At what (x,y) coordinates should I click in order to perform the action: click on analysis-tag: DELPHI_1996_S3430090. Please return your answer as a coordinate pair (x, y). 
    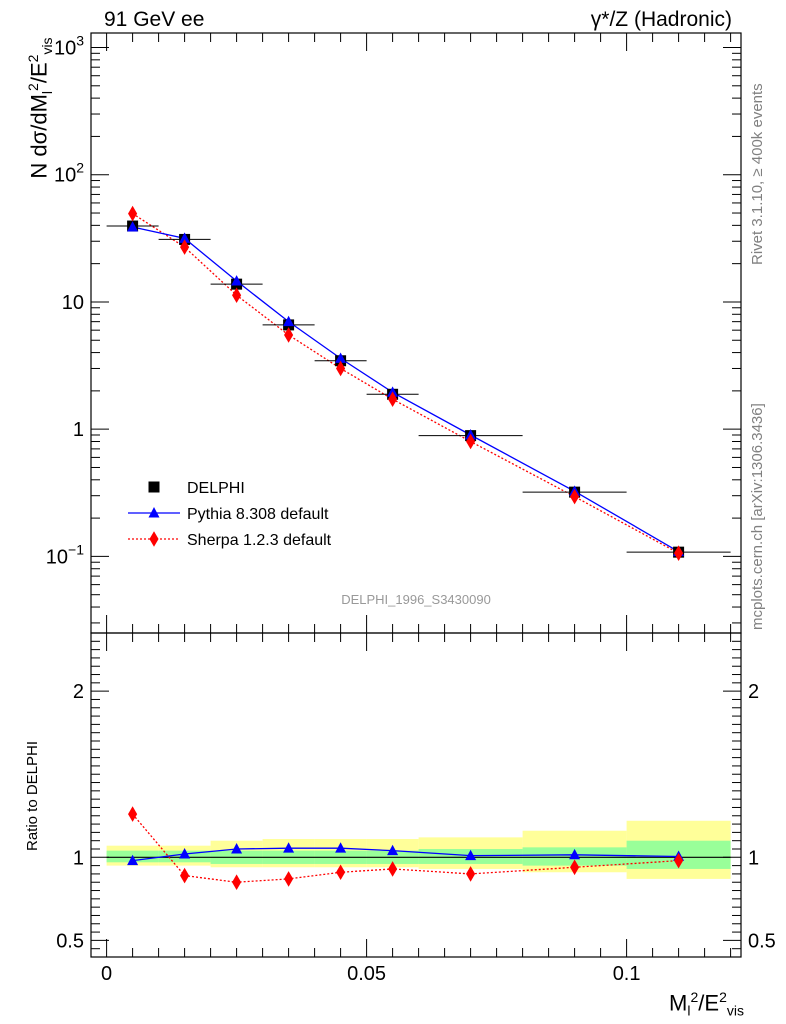
    Looking at the image, I should click on (416, 599).